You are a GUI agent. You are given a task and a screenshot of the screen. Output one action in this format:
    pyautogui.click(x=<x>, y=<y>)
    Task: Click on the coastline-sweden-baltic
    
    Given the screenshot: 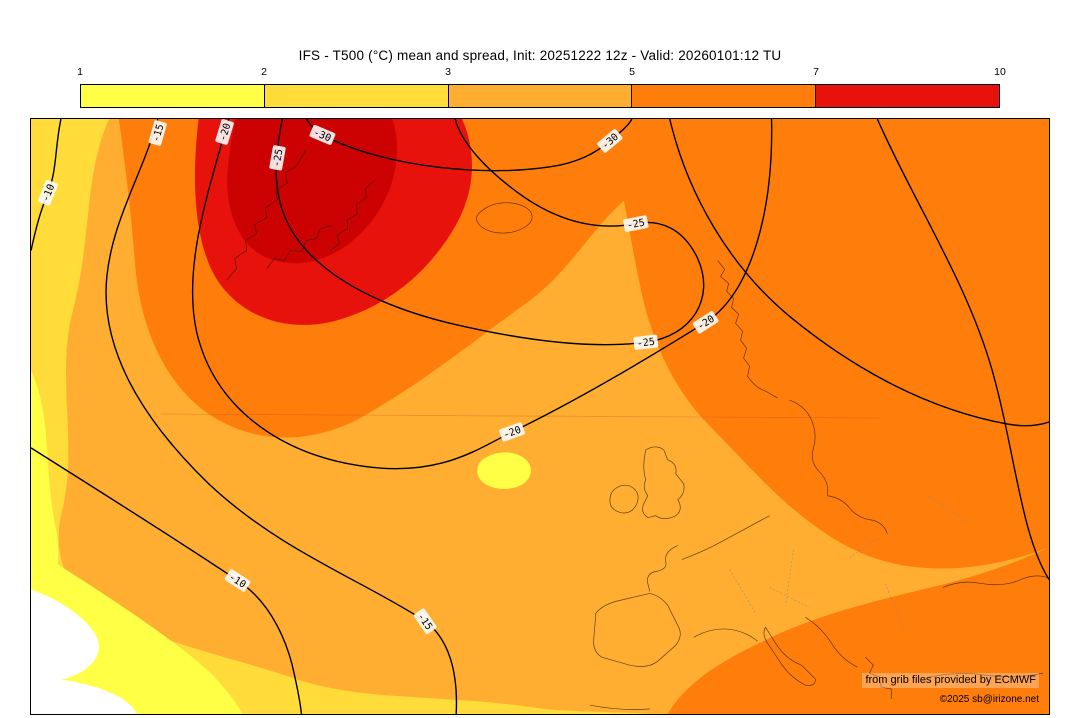 What is the action you would take?
    pyautogui.click(x=809, y=447)
    